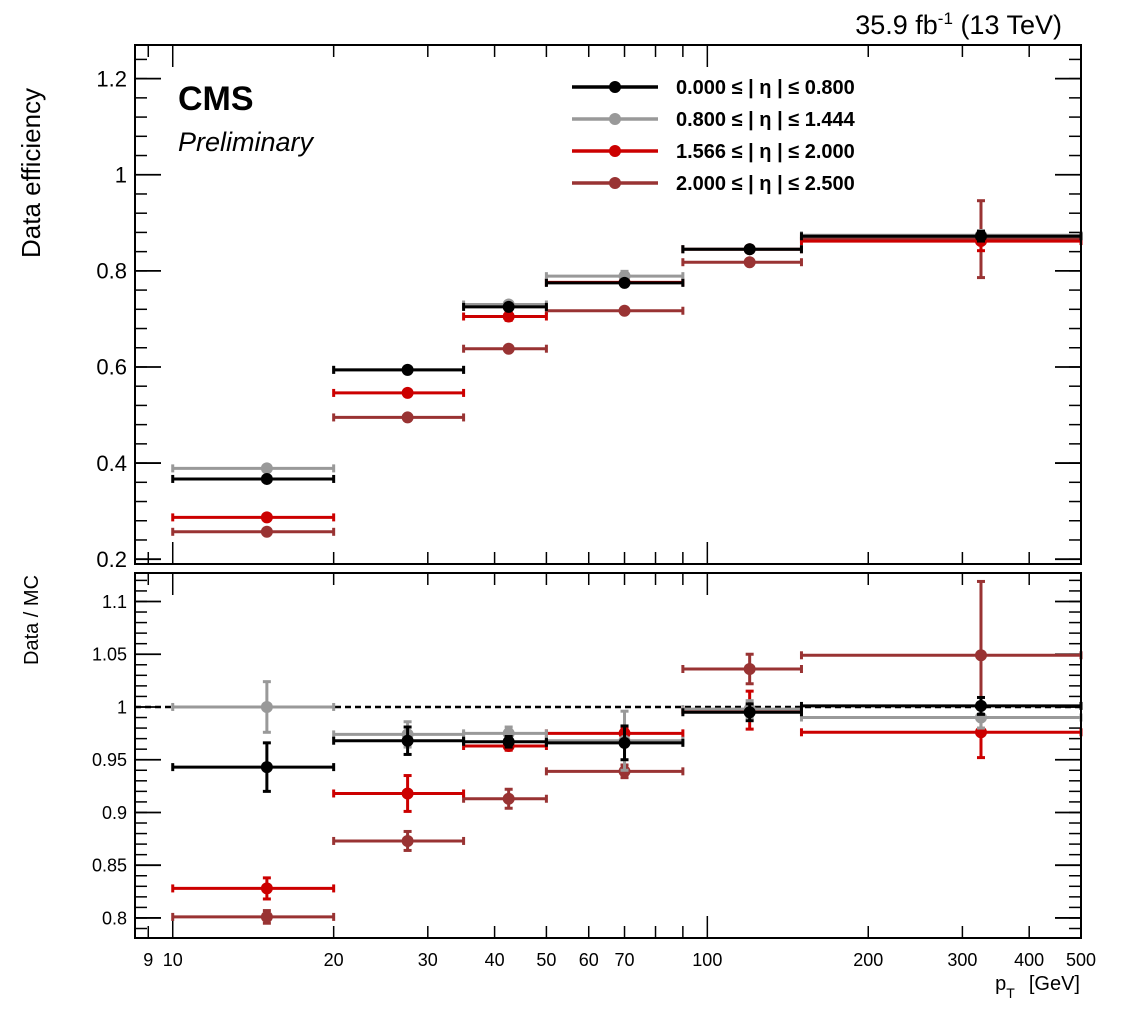 The image size is (1124, 1011). What do you see at coordinates (428, 960) in the screenshot?
I see `x-tick-label: 30` at bounding box center [428, 960].